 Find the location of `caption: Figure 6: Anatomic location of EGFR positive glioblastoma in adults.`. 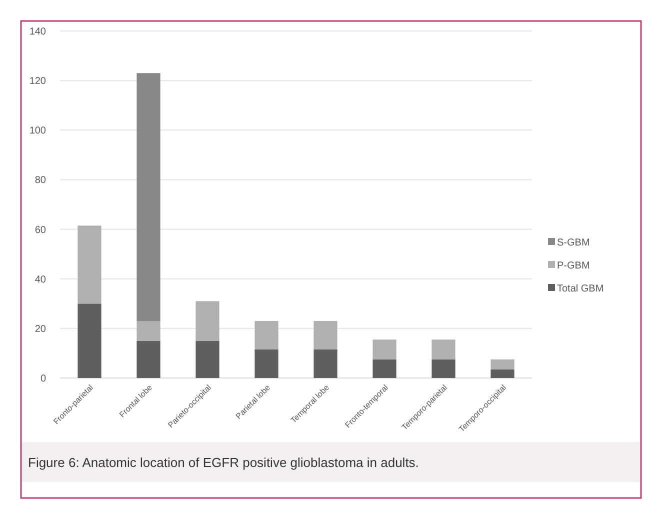

caption: Figure 6: Anatomic location of EGFR positive glioblastoma in adults. is located at coordinates (223, 462).